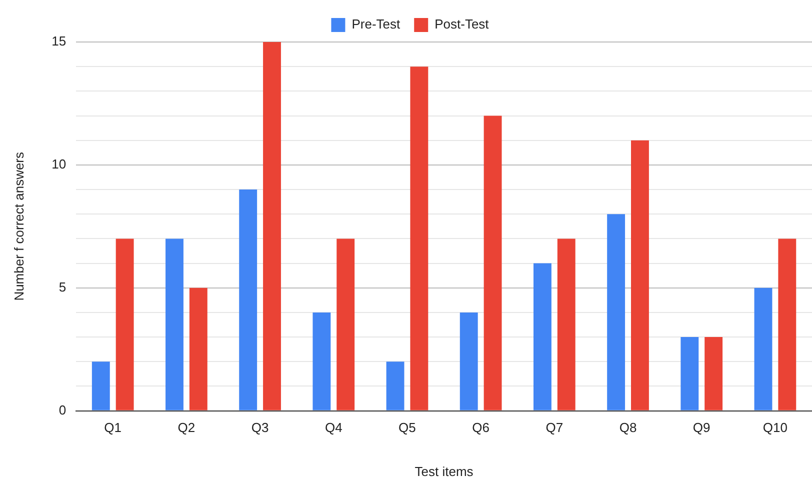  What do you see at coordinates (462, 24) in the screenshot?
I see `legend-label: Post-Test` at bounding box center [462, 24].